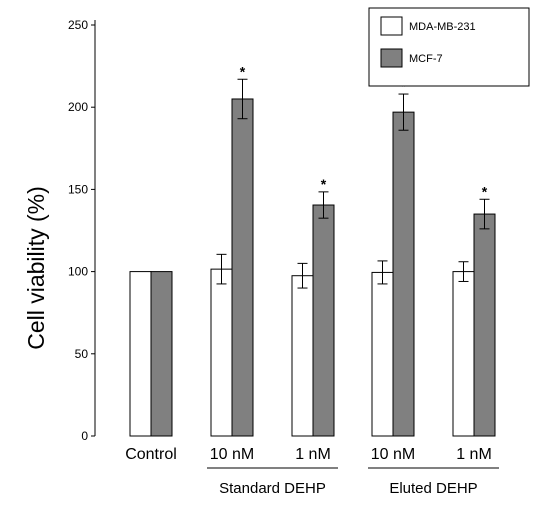 The height and width of the screenshot is (506, 550). What do you see at coordinates (78, 25) in the screenshot?
I see `y-tick-label: 250` at bounding box center [78, 25].